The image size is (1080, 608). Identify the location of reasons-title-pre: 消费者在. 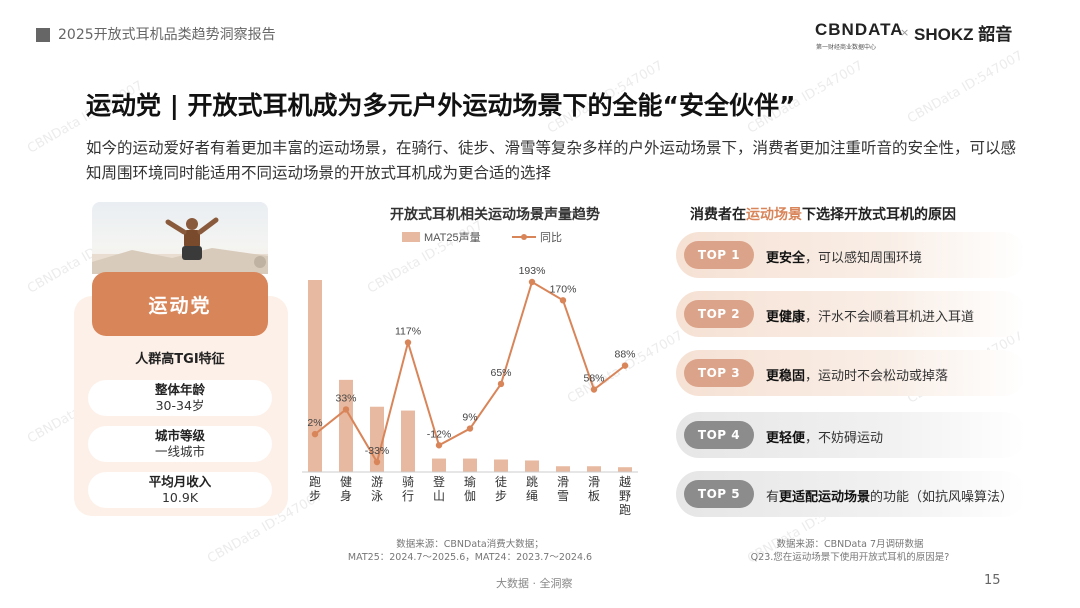
(718, 215).